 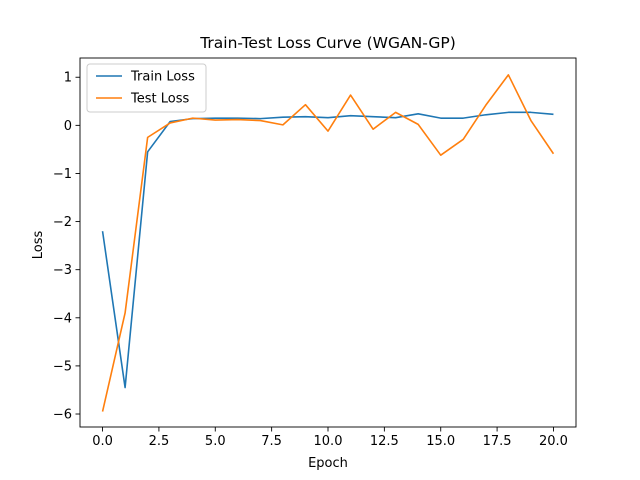 I want to click on x-axis-label: Epoch, so click(x=328, y=463).